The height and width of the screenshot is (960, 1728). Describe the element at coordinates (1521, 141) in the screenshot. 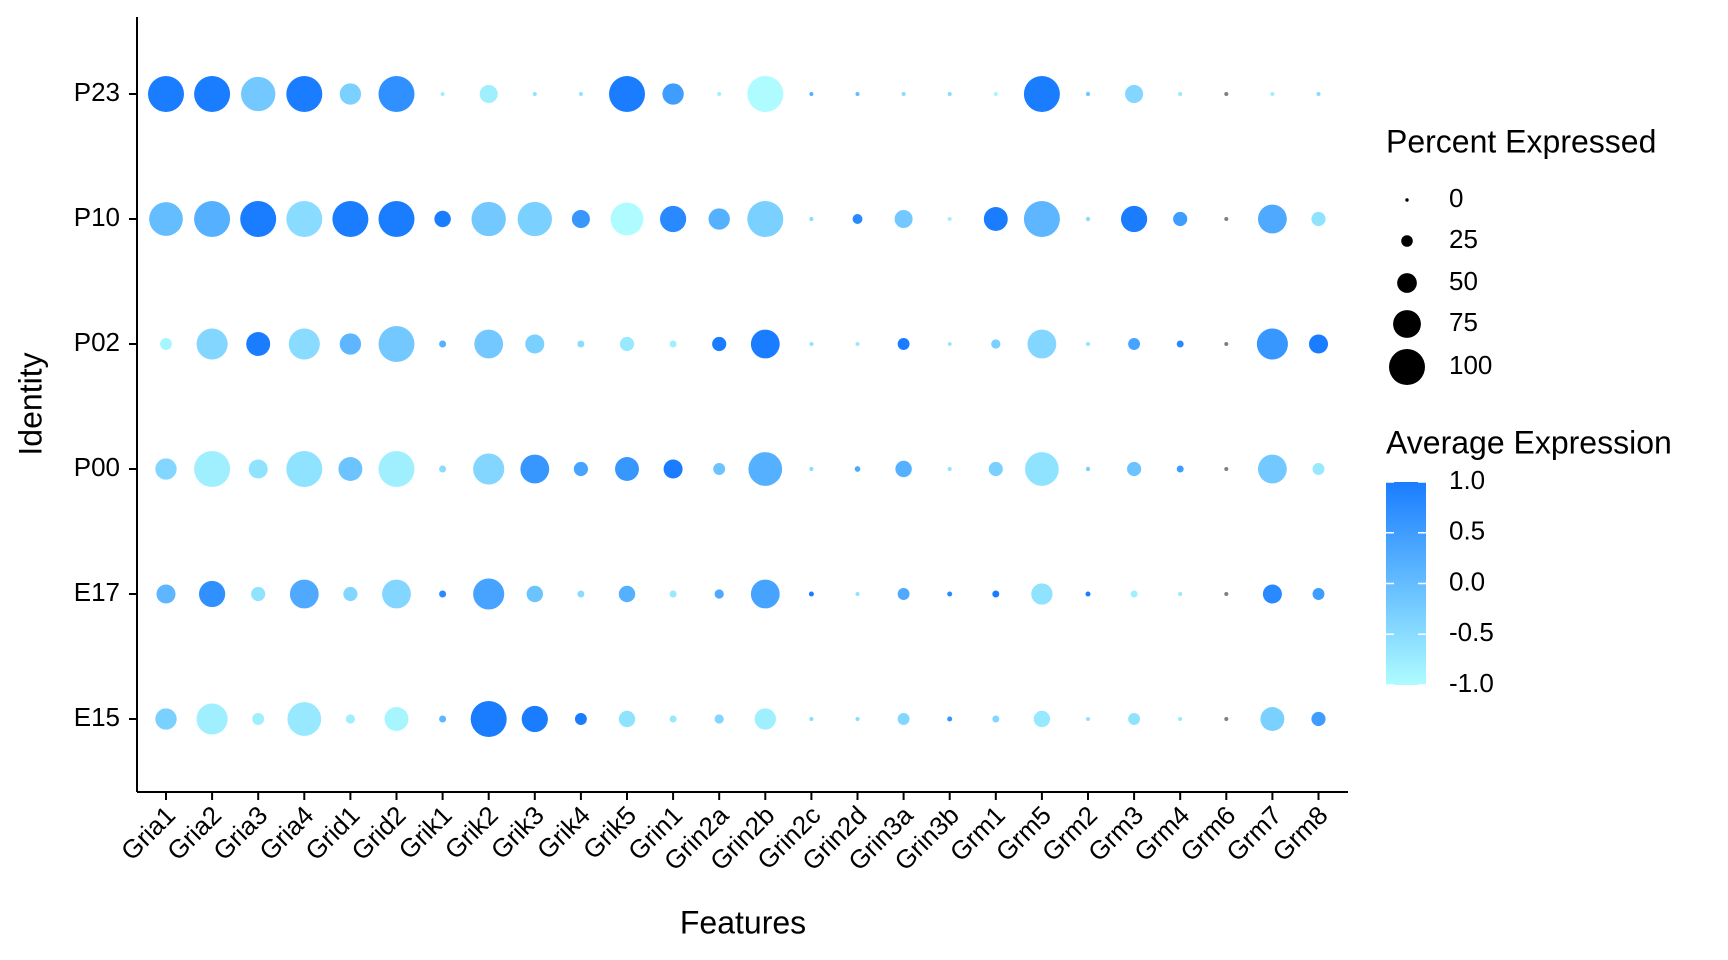

I see `size-legend-title: Percent Expressed` at that location.